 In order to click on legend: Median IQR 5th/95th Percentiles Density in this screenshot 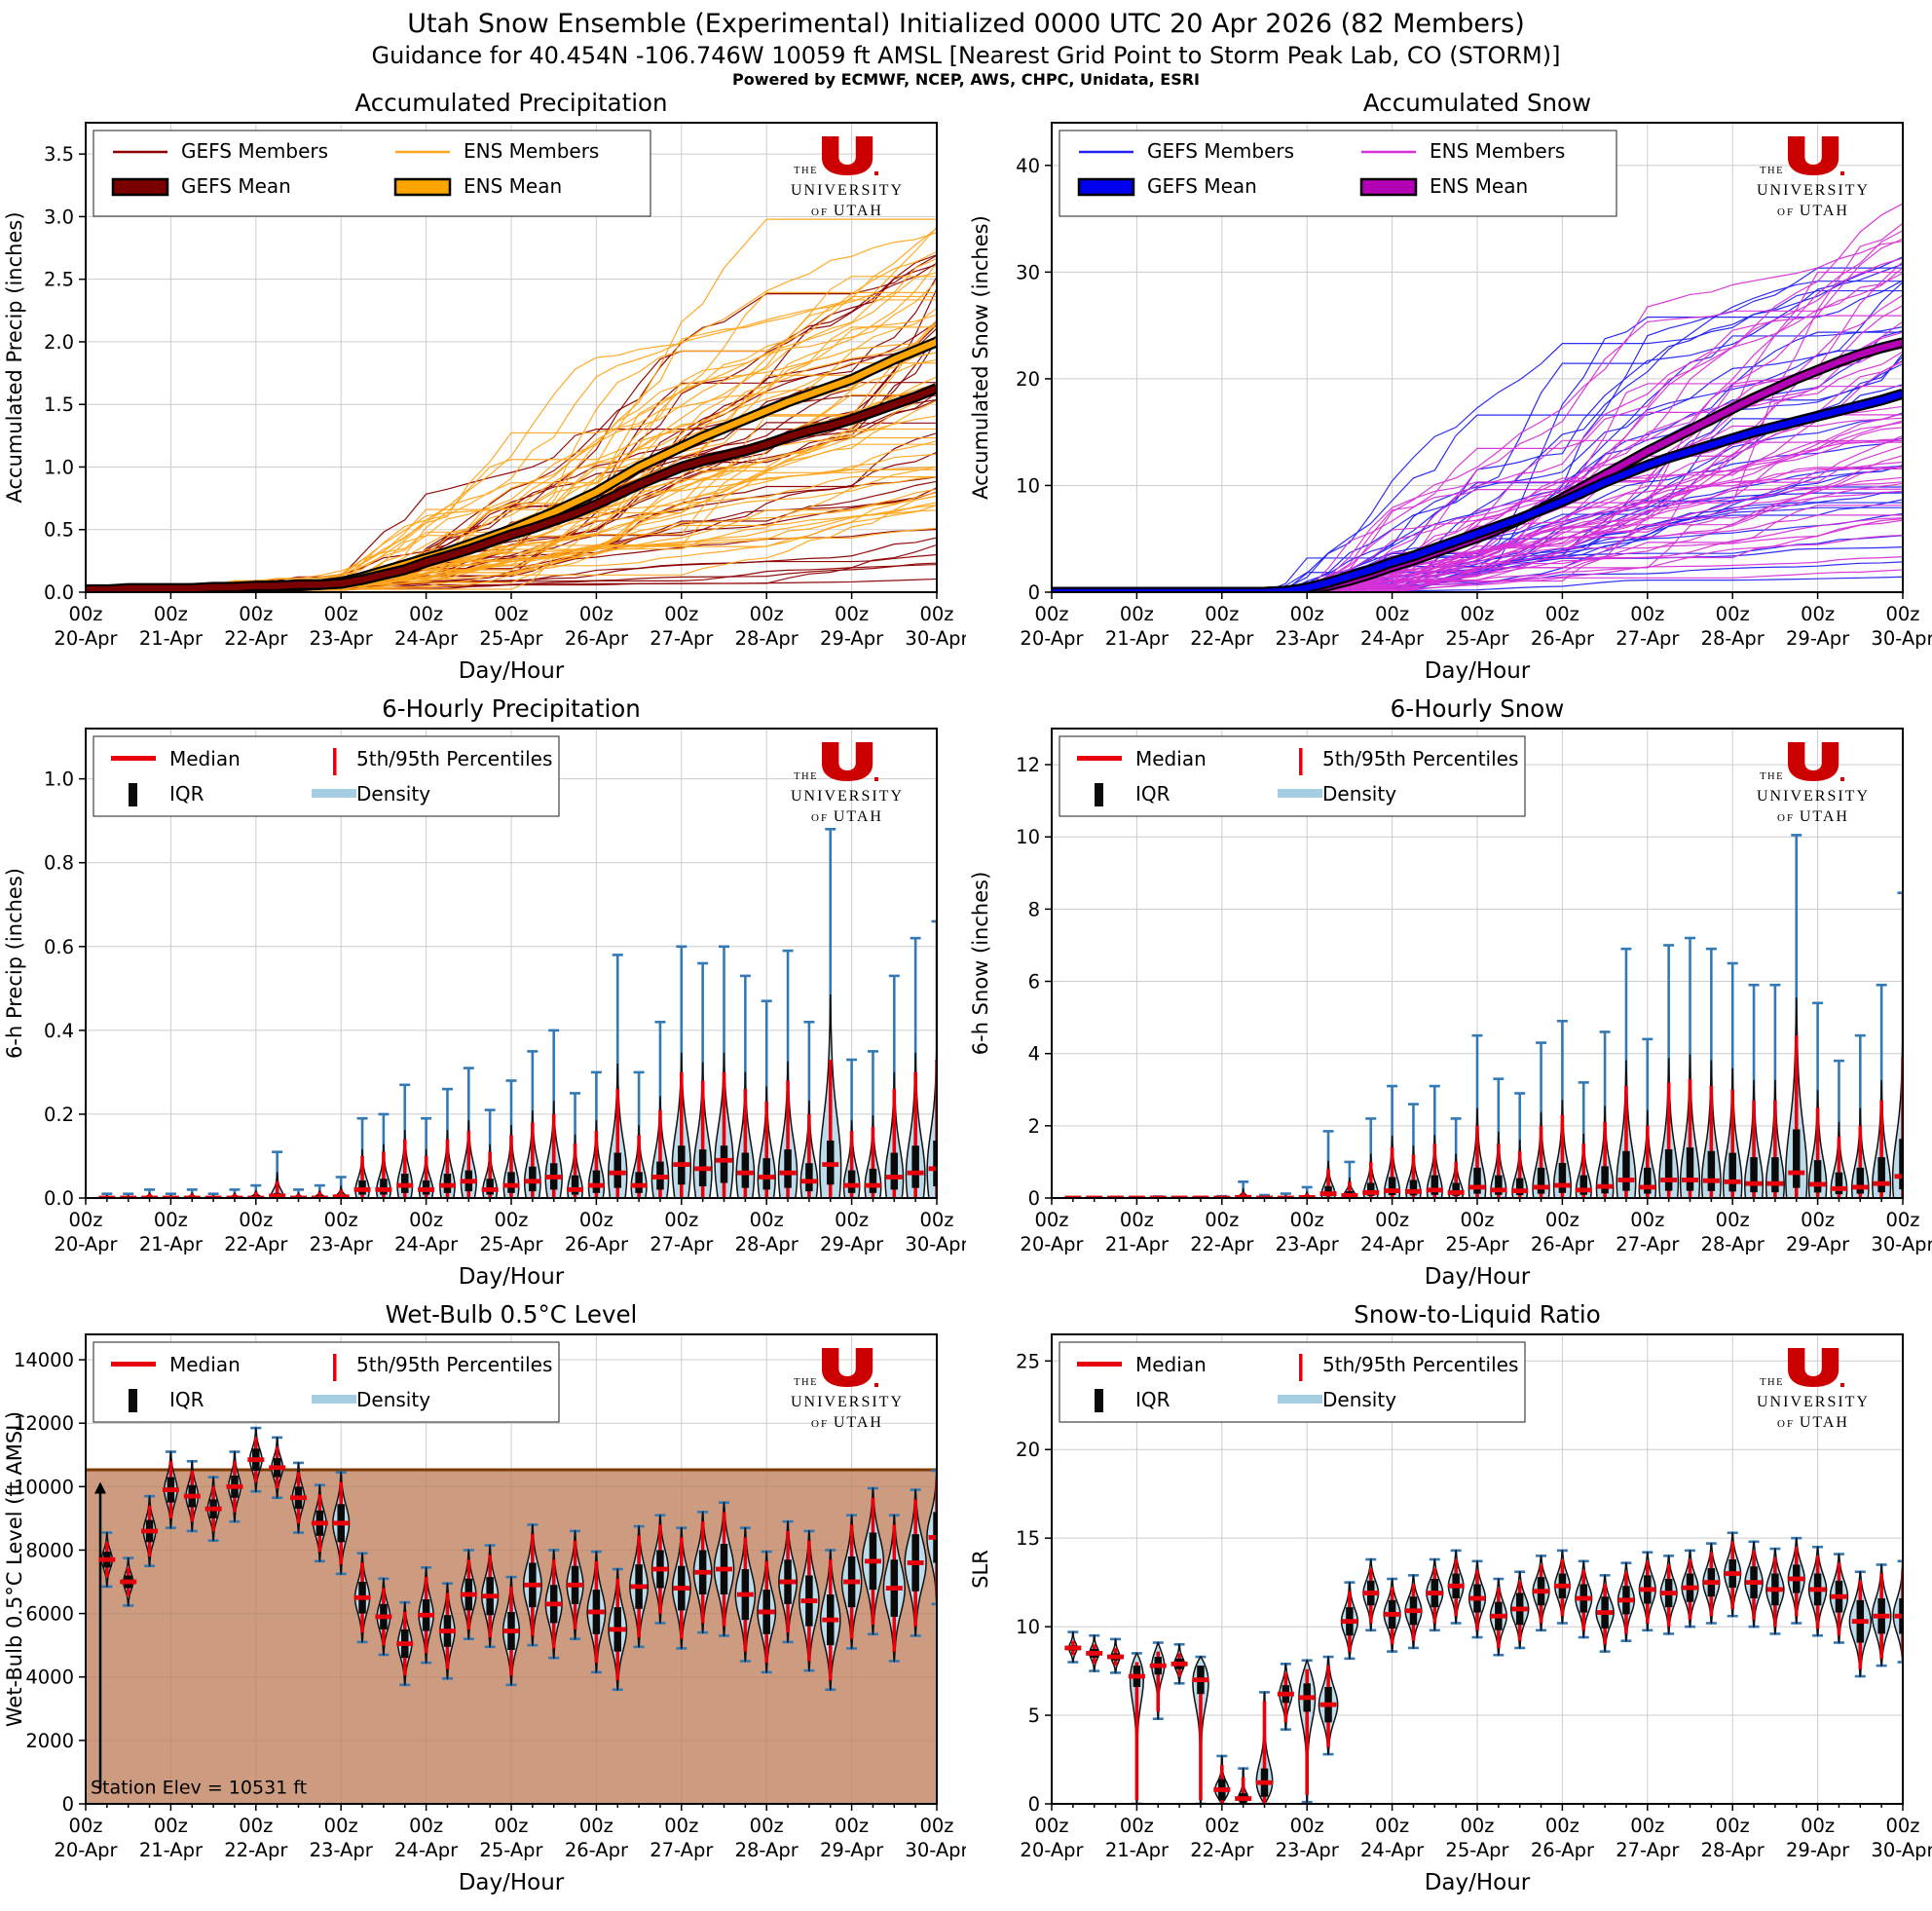, I will do `click(1292, 776)`.